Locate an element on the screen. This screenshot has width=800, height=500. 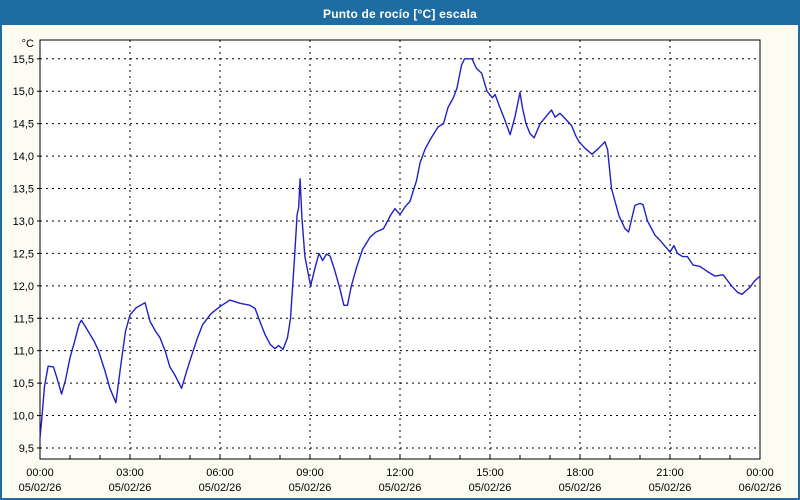
y-tick-label: 12,0 is located at coordinates (23, 287).